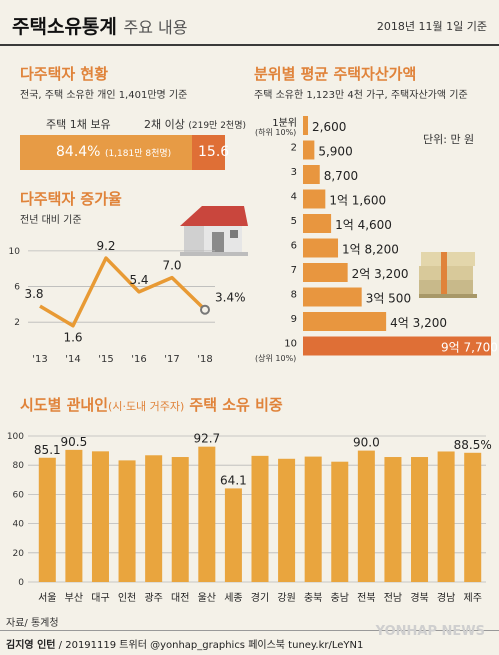 Image resolution: width=499 pixels, height=655 pixels. Describe the element at coordinates (366, 598) in the screenshot. I see `region-category-label: 전북` at that location.